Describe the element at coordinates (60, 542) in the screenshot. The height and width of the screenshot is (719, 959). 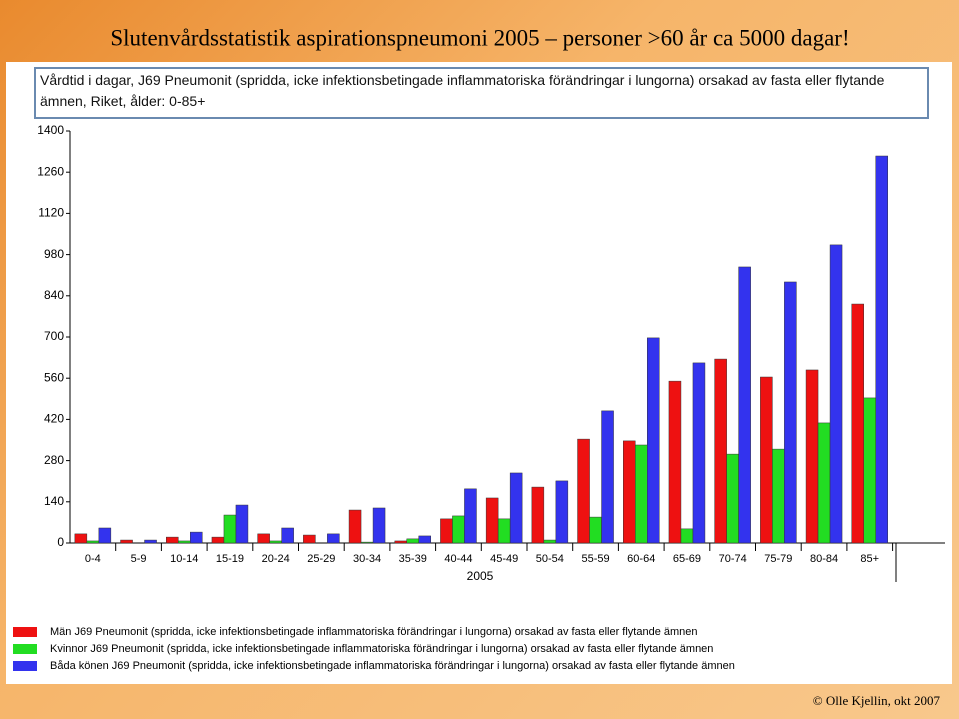
I see `y-tick-label: 0` at that location.